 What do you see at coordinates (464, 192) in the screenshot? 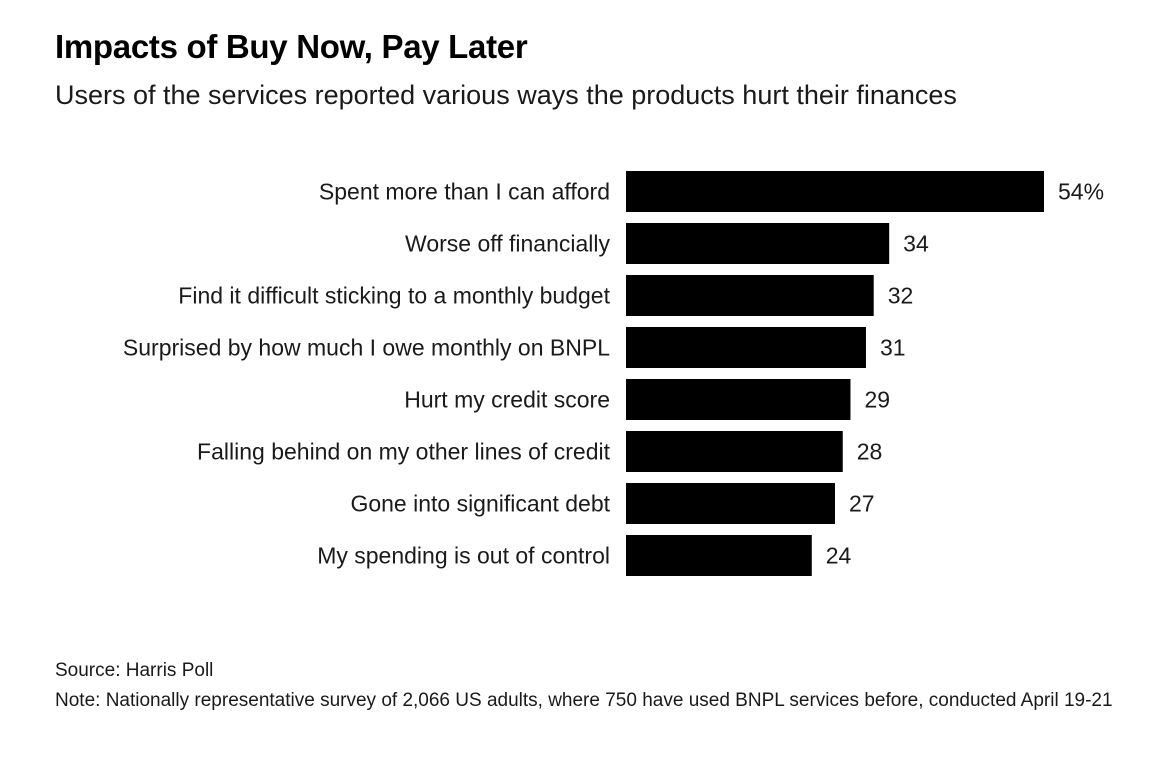
I see `category-label: Spent more than I can afford` at bounding box center [464, 192].